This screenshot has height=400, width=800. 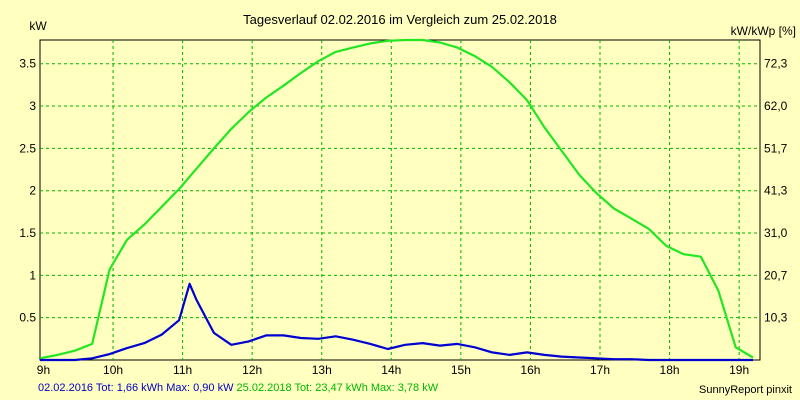 I want to click on y-axis-label-left: kW, so click(x=38, y=26).